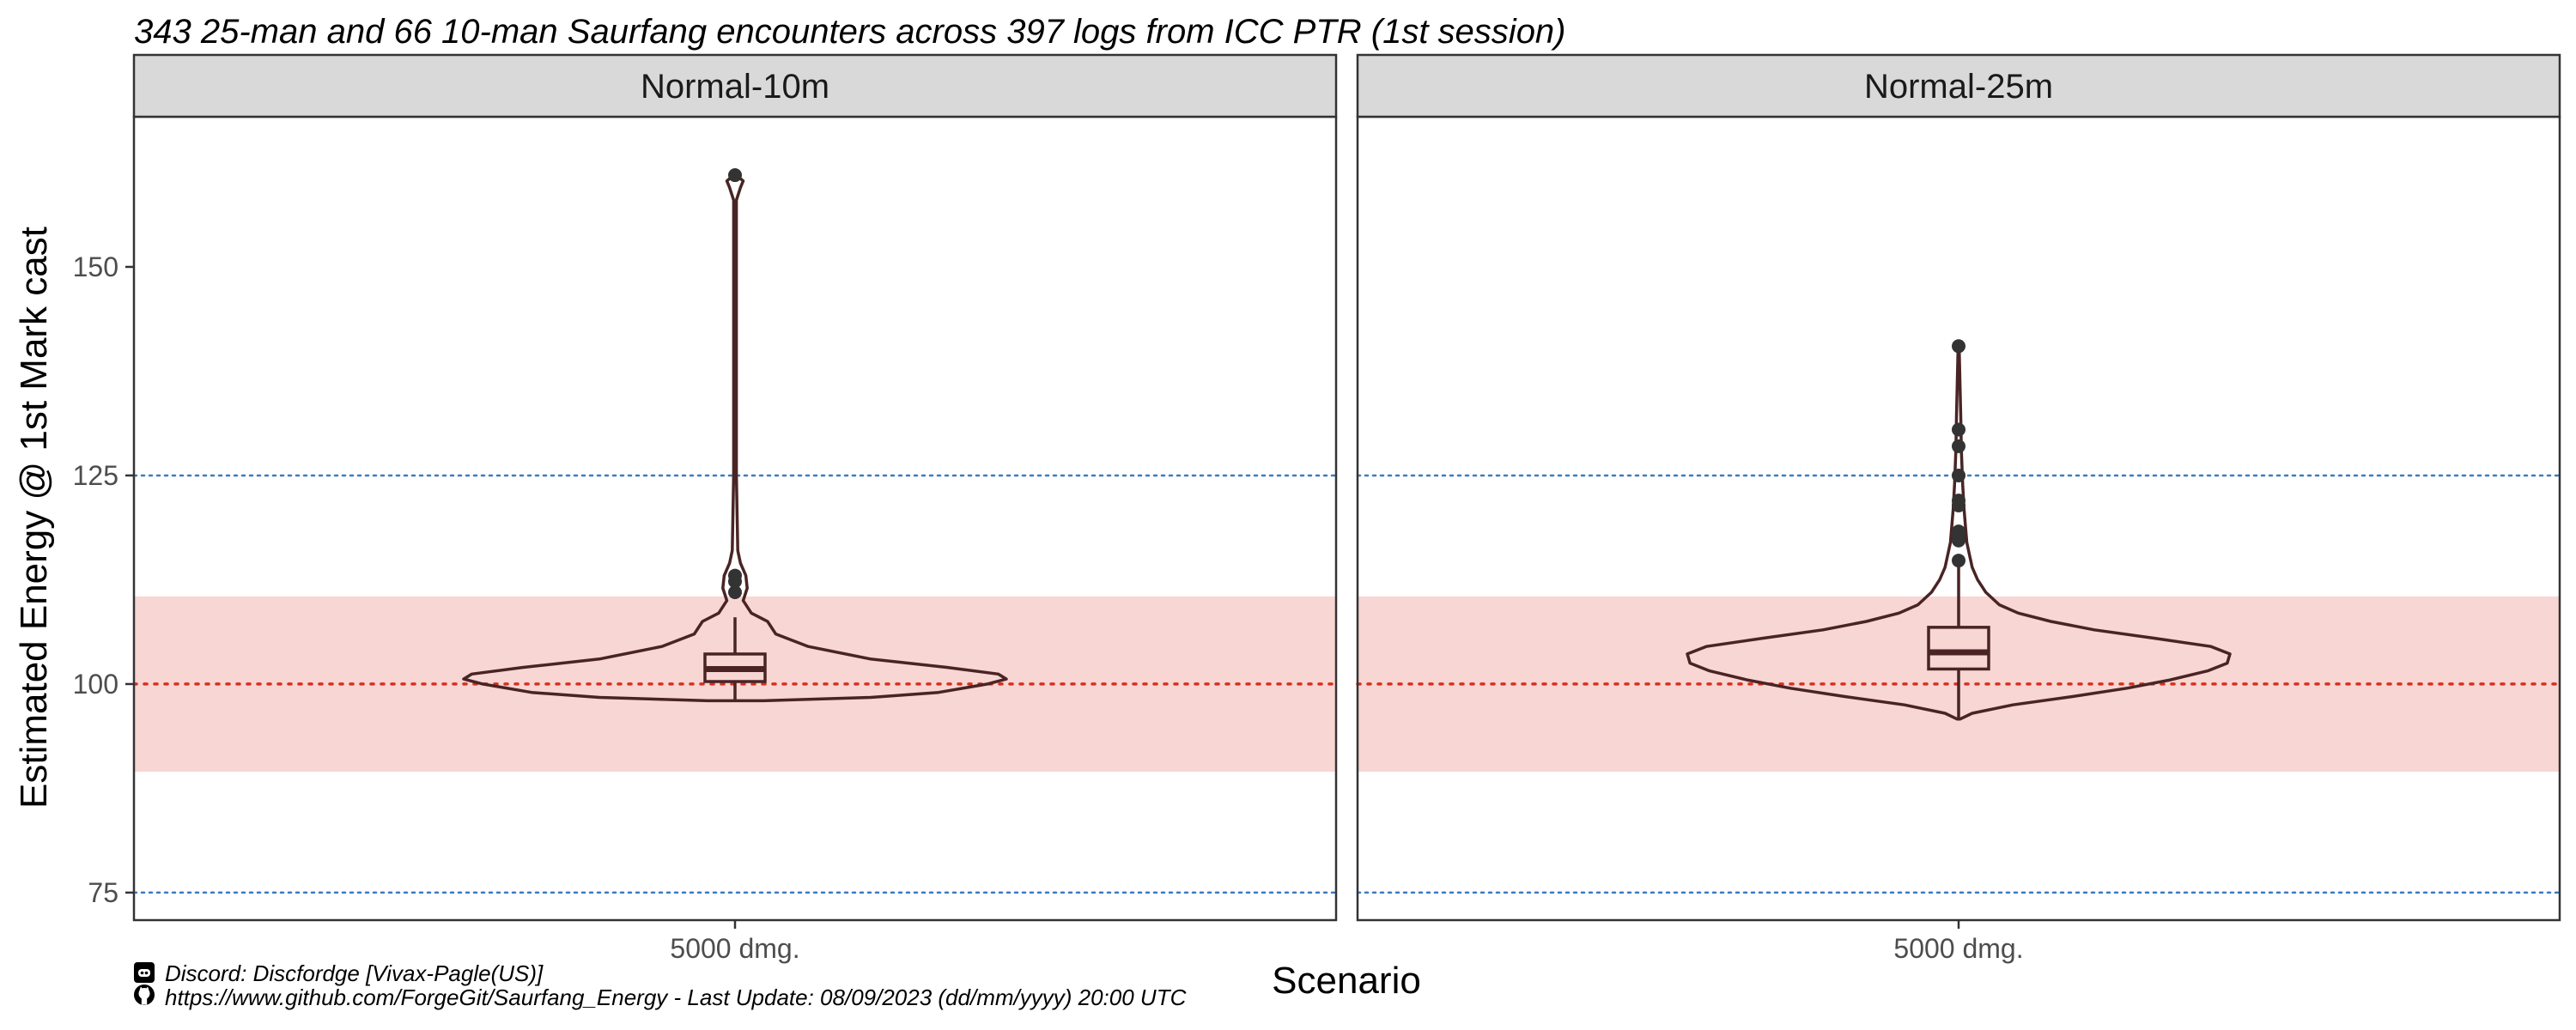  I want to click on facet-label: Normal-10m, so click(735, 87).